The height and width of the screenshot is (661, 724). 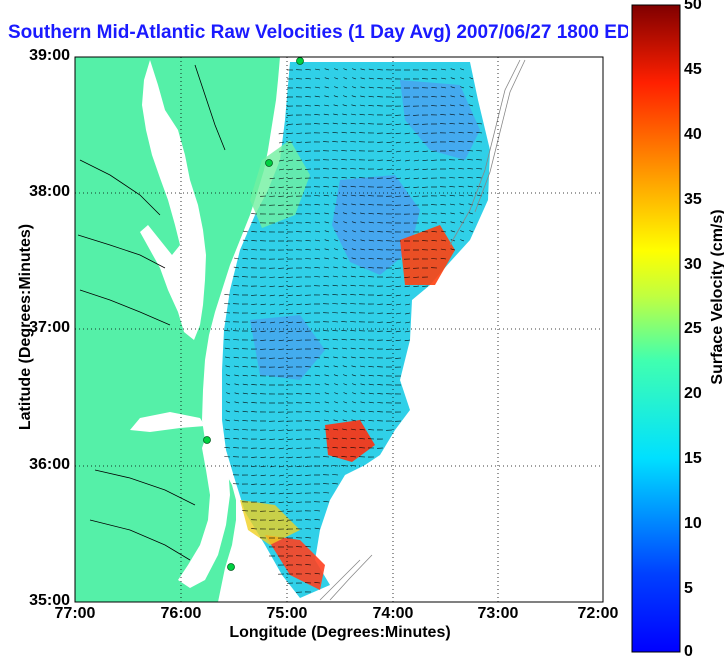 I want to click on x-axis-label: Longitude (Degrees:Minutes), so click(x=340, y=633).